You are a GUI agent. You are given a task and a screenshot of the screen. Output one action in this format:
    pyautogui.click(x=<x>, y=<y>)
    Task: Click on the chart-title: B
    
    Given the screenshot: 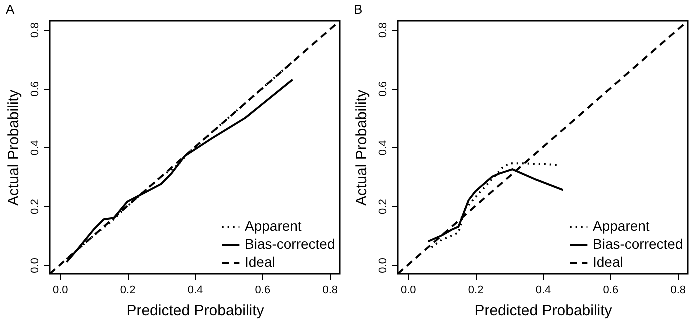 What is the action you would take?
    pyautogui.click(x=358, y=9)
    